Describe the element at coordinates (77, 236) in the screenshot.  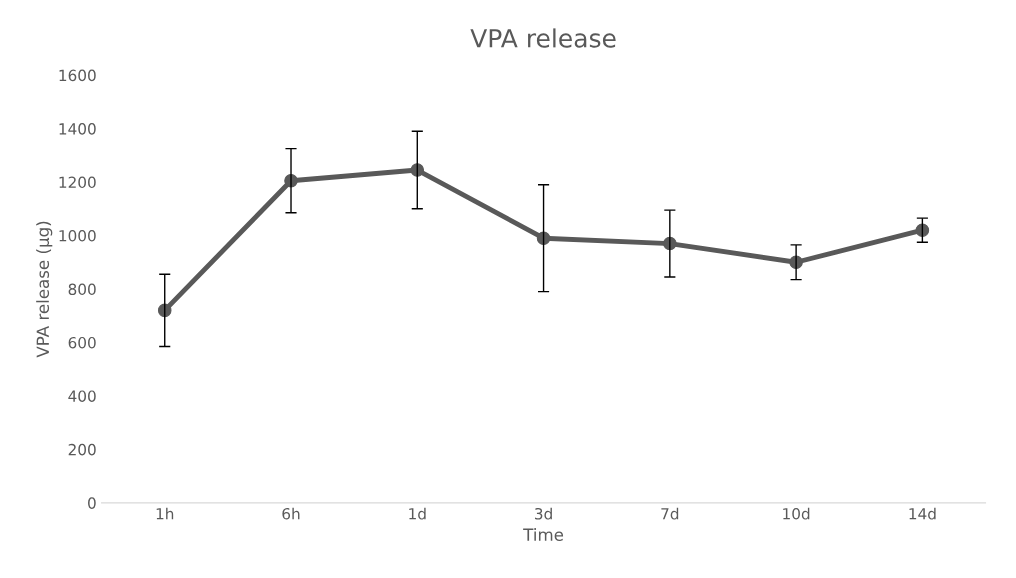
I see `y-tick-label: 1000` at that location.